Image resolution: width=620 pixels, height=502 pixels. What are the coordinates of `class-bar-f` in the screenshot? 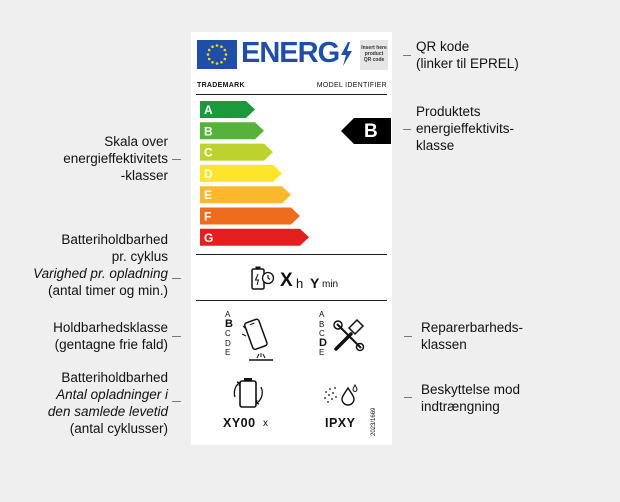 It's located at (250, 216).